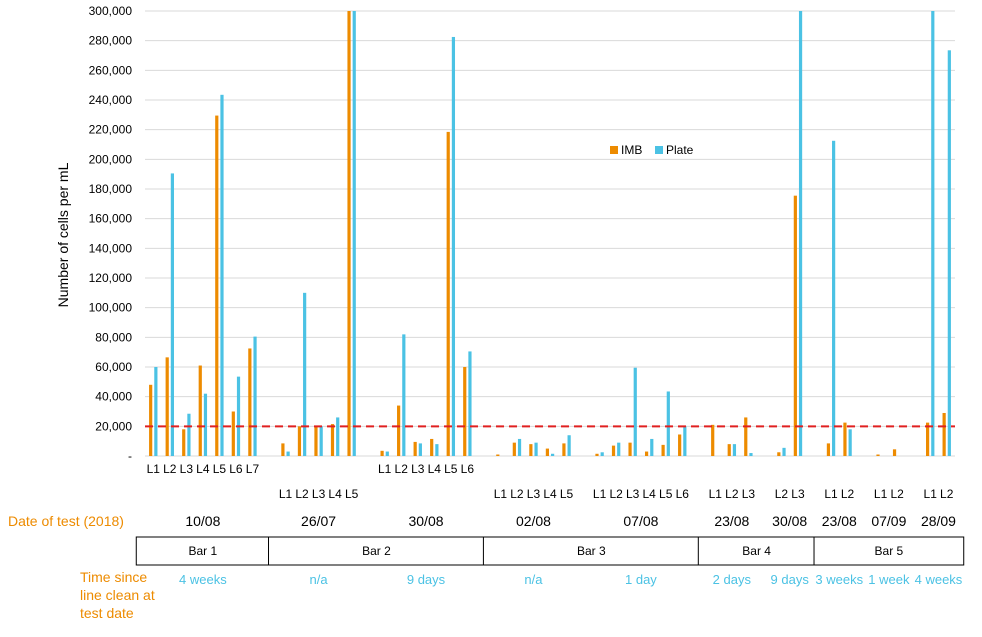 The width and height of the screenshot is (982, 637). What do you see at coordinates (66, 521) in the screenshot?
I see `date-of-test-label: Date of test (2018)` at bounding box center [66, 521].